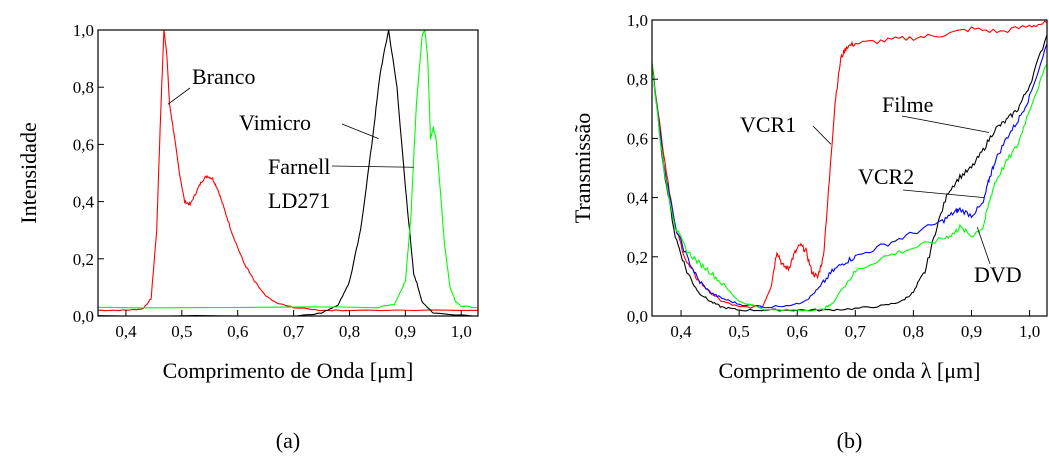 The height and width of the screenshot is (462, 1049). I want to click on annotation-dvd: DVD, so click(998, 274).